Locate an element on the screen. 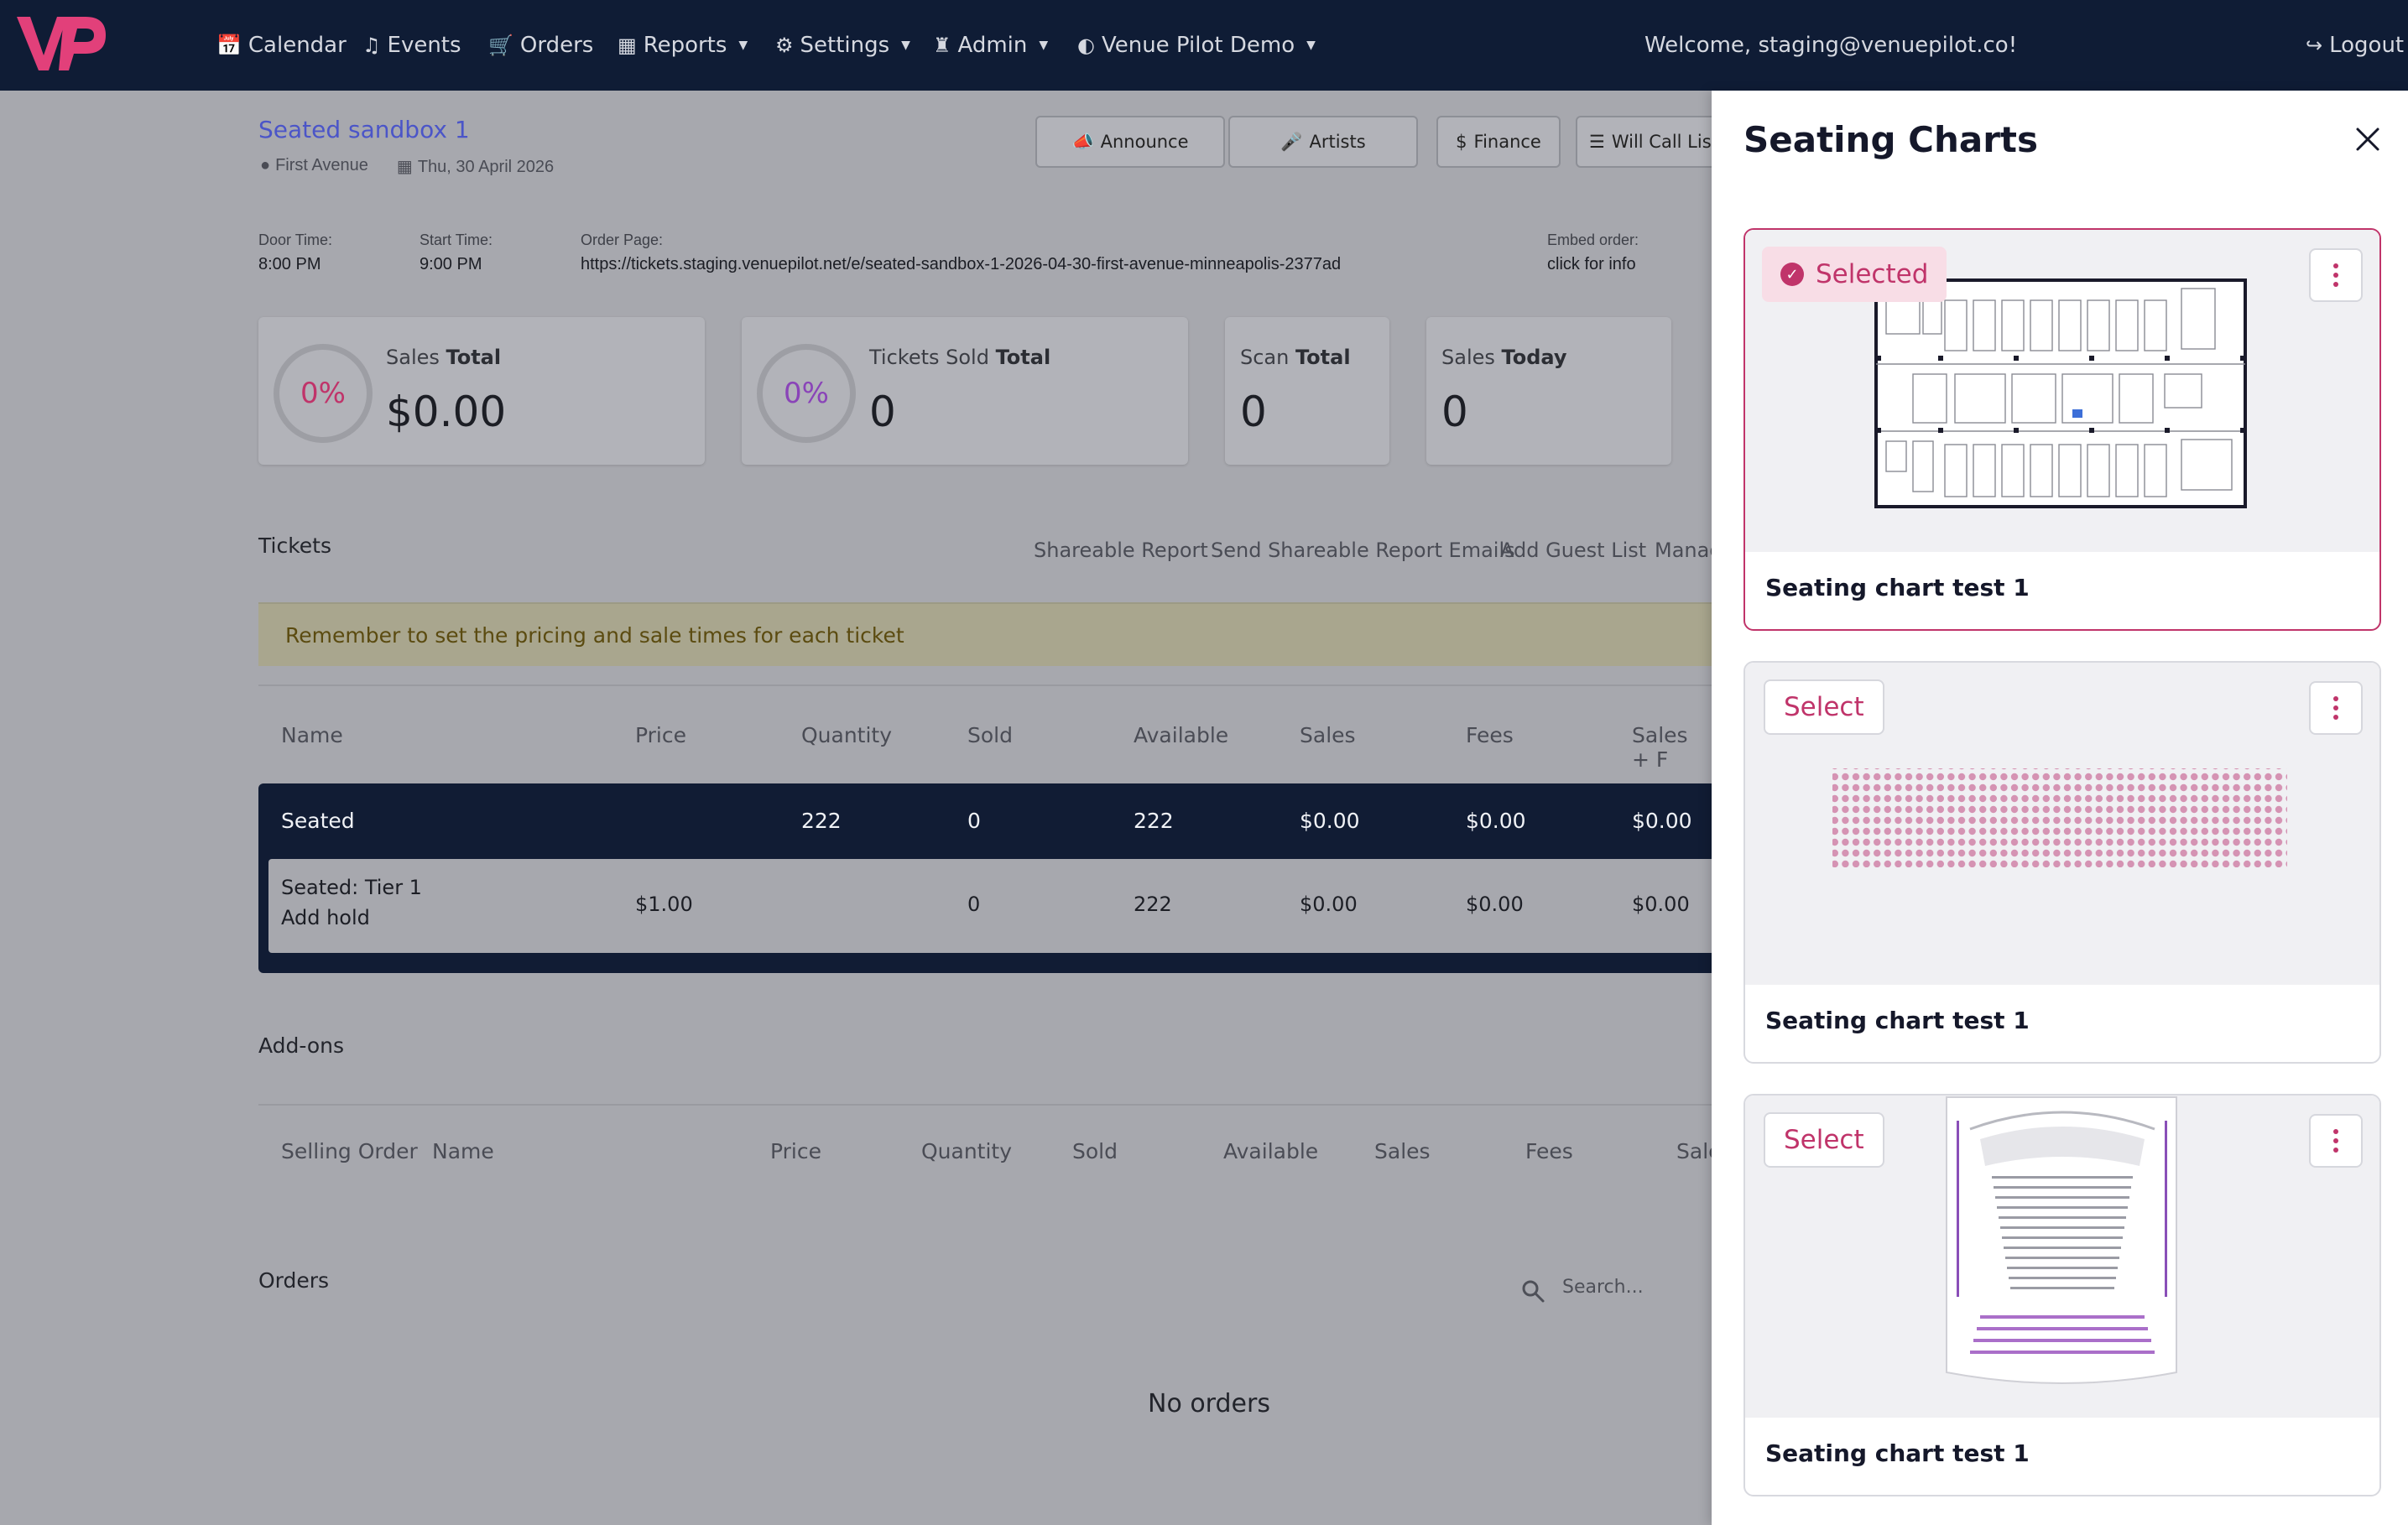 Image resolution: width=2408 pixels, height=1525 pixels. group-sold: 0 is located at coordinates (974, 821).